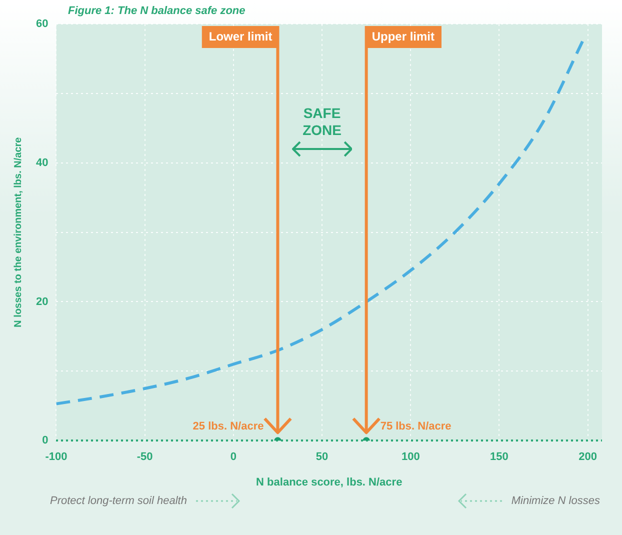  What do you see at coordinates (45, 440) in the screenshot?
I see `y-tick-label: 0` at bounding box center [45, 440].